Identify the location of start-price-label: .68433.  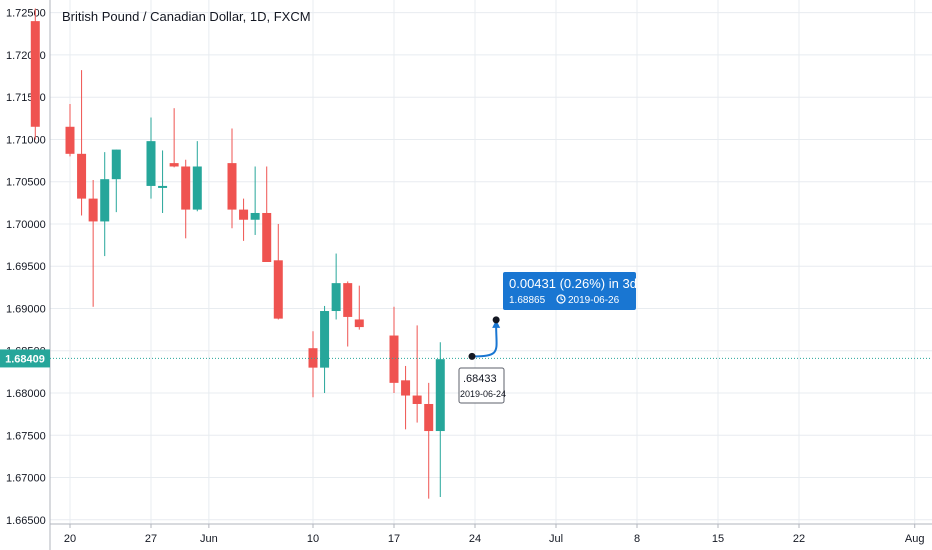
(480, 379).